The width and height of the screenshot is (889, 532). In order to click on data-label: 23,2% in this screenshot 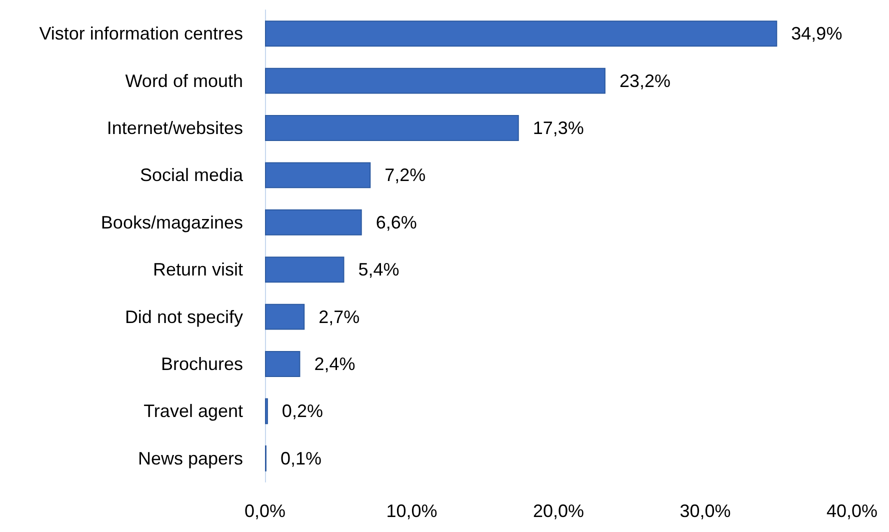, I will do `click(645, 80)`.